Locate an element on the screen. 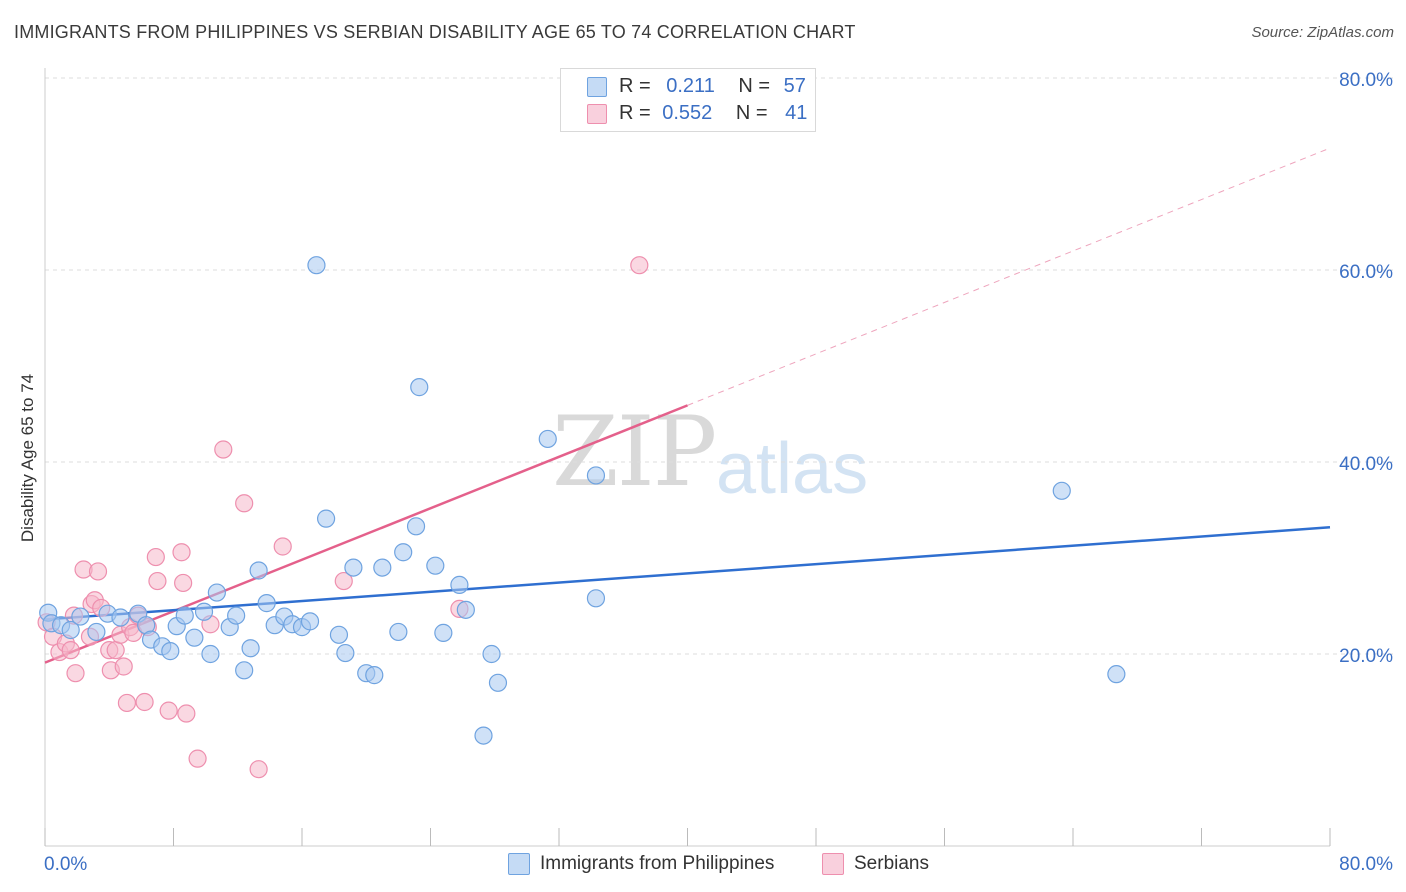  bottom-legend-swatch-serbians is located at coordinates (833, 864).